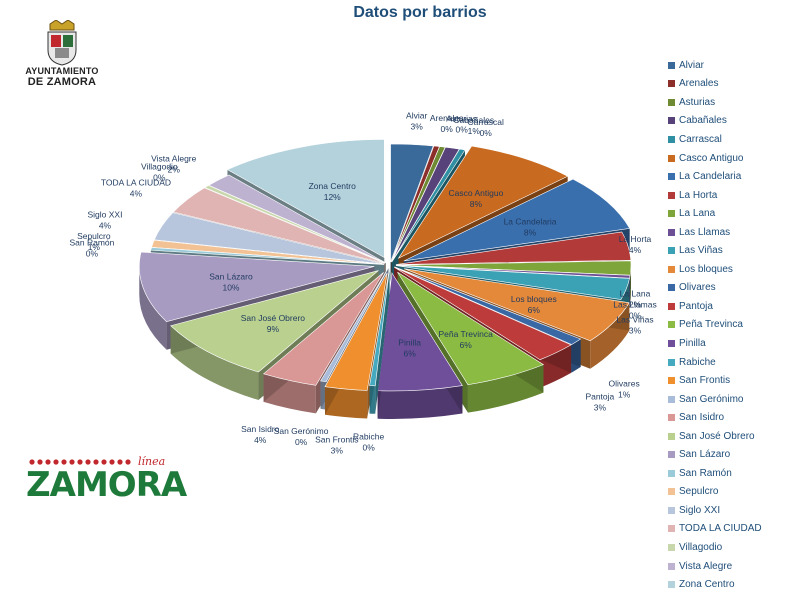  What do you see at coordinates (732, 436) in the screenshot?
I see `legend-item: San José Obrero` at bounding box center [732, 436].